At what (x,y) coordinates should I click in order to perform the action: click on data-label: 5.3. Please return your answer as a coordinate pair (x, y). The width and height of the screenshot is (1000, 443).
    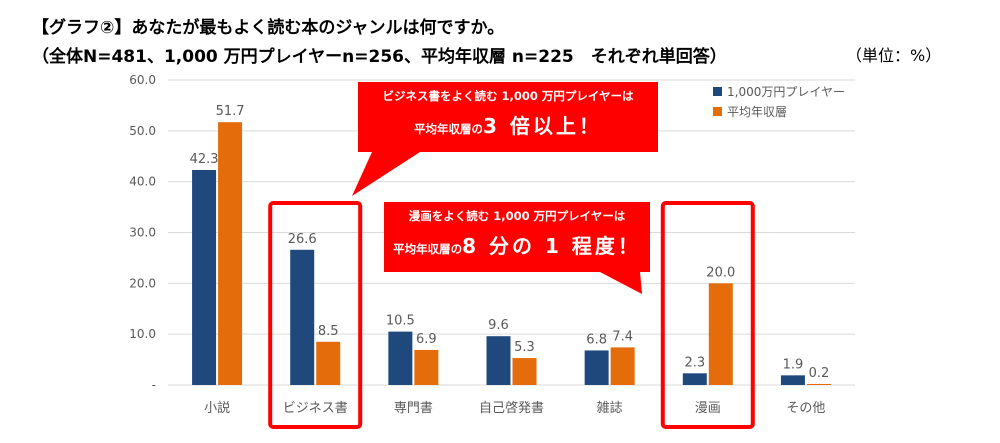
    Looking at the image, I should click on (524, 347).